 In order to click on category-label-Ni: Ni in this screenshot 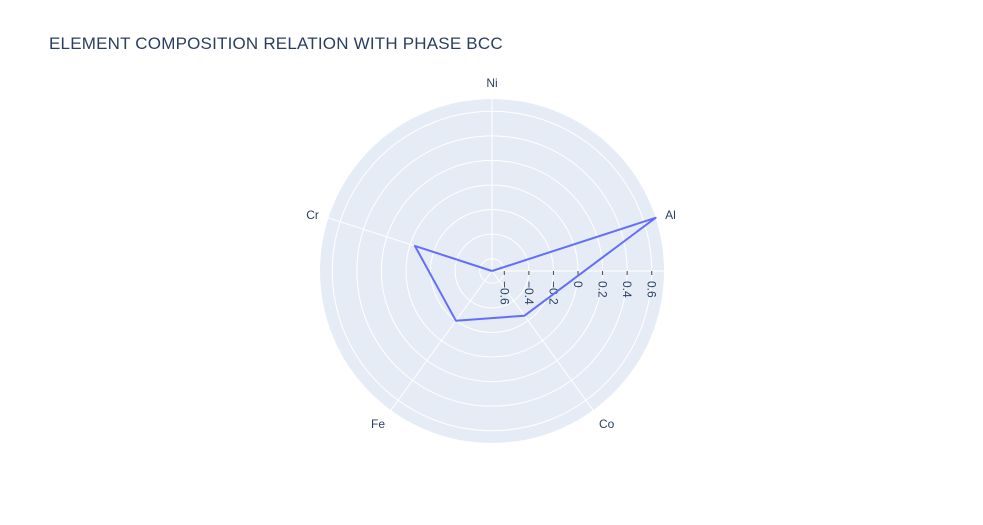, I will do `click(491, 83)`.